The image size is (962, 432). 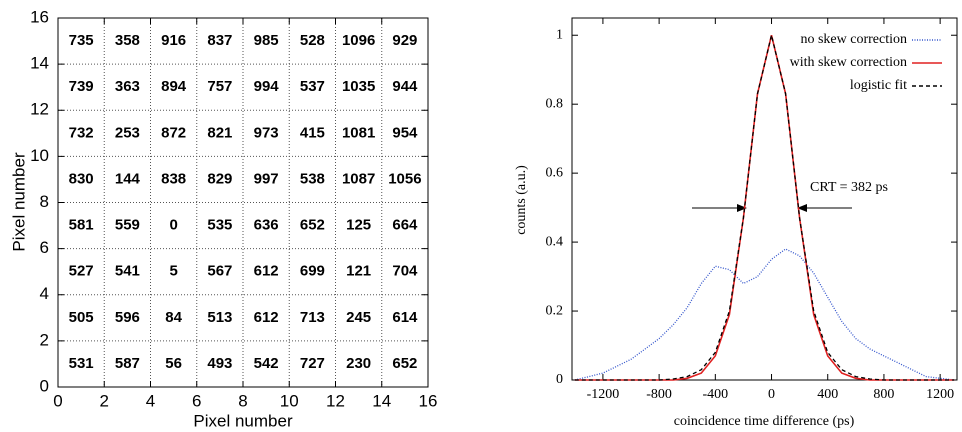 What do you see at coordinates (243, 420) in the screenshot?
I see `x-axis-label: Pixel number` at bounding box center [243, 420].